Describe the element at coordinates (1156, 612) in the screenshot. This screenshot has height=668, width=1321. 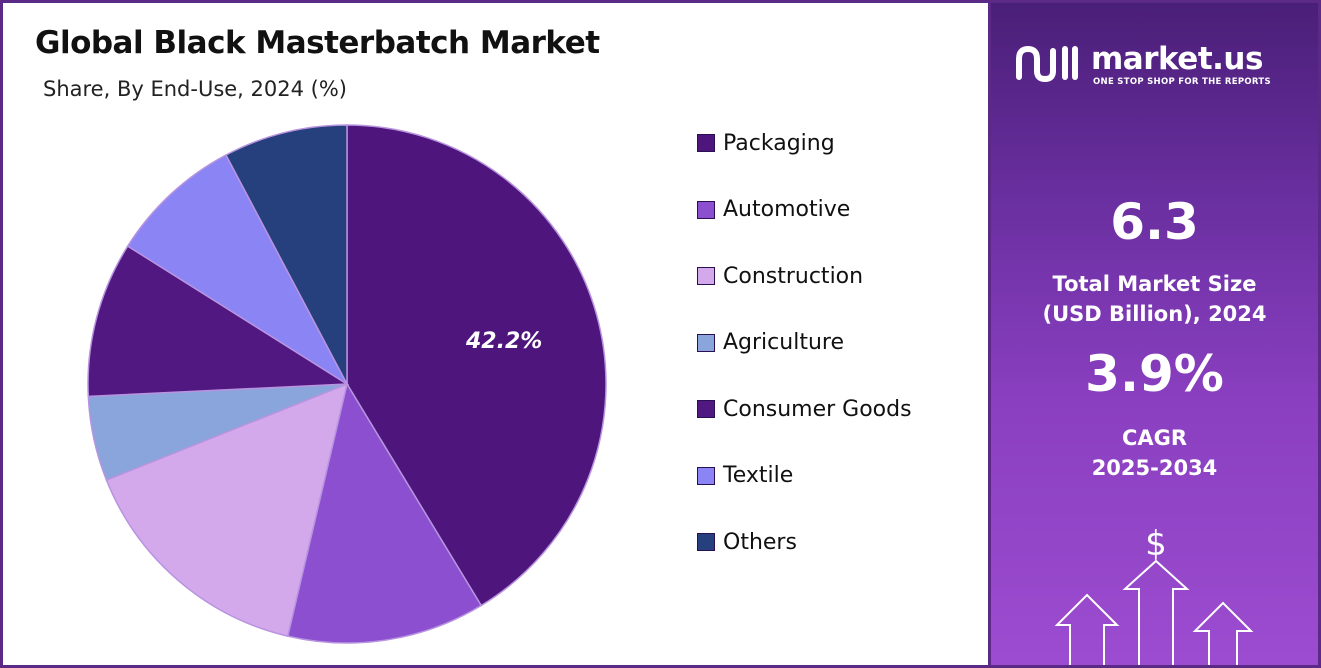
I see `arrow-up-icon-center` at that location.